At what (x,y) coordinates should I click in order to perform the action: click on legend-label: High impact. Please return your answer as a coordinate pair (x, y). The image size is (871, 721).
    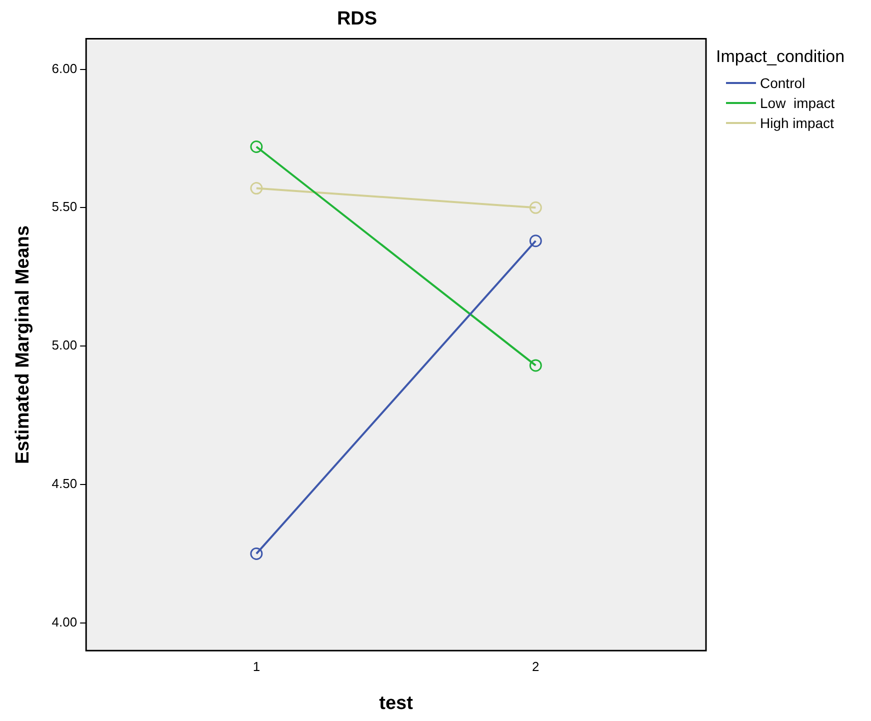
    Looking at the image, I should click on (797, 122).